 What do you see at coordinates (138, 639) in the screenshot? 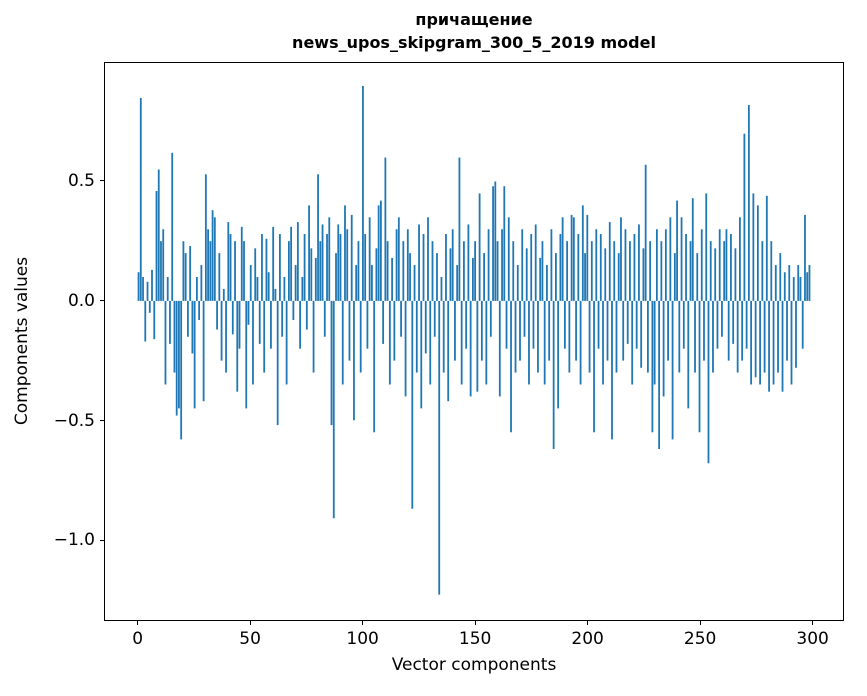
I see `x-tick-label: 0` at bounding box center [138, 639].